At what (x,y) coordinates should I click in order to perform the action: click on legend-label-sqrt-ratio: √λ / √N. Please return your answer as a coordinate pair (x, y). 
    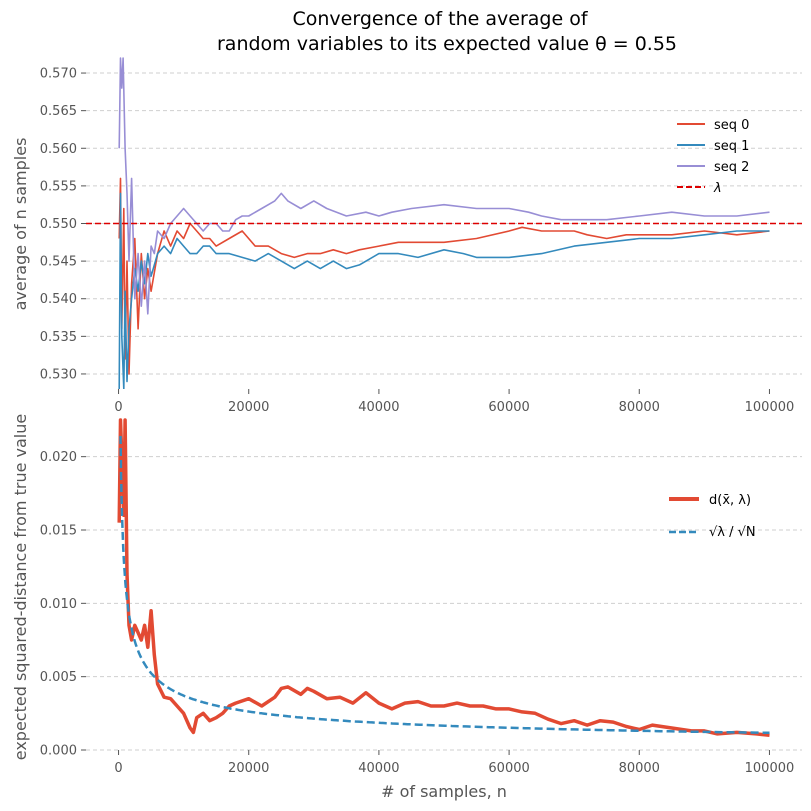
    Looking at the image, I should click on (732, 532).